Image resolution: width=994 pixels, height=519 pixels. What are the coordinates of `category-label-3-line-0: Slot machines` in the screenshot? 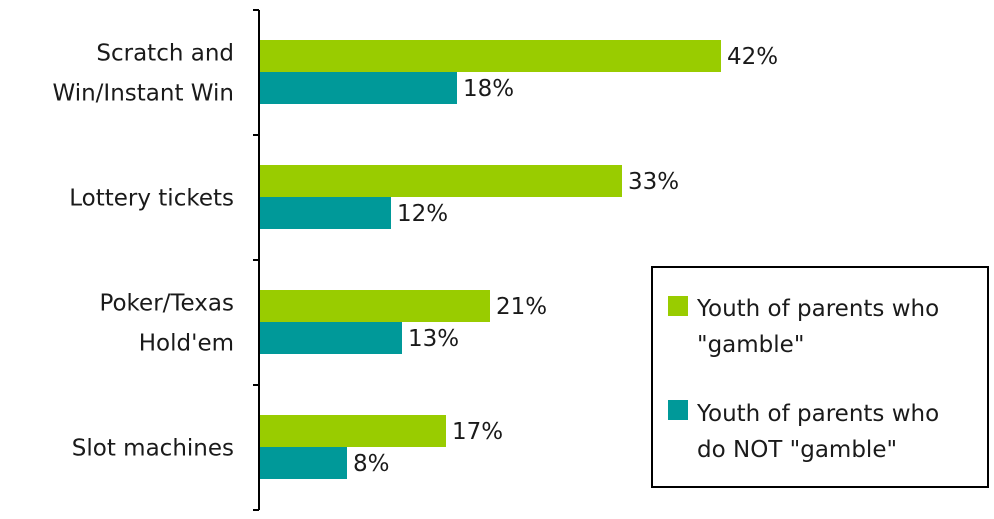 It's located at (153, 449).